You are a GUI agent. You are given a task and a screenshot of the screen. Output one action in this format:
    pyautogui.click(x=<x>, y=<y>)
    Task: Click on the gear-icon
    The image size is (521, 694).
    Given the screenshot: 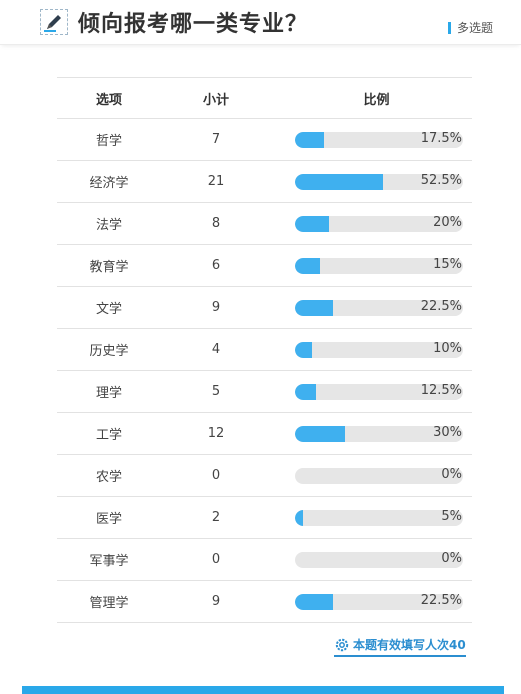 What is the action you would take?
    pyautogui.click(x=342, y=645)
    